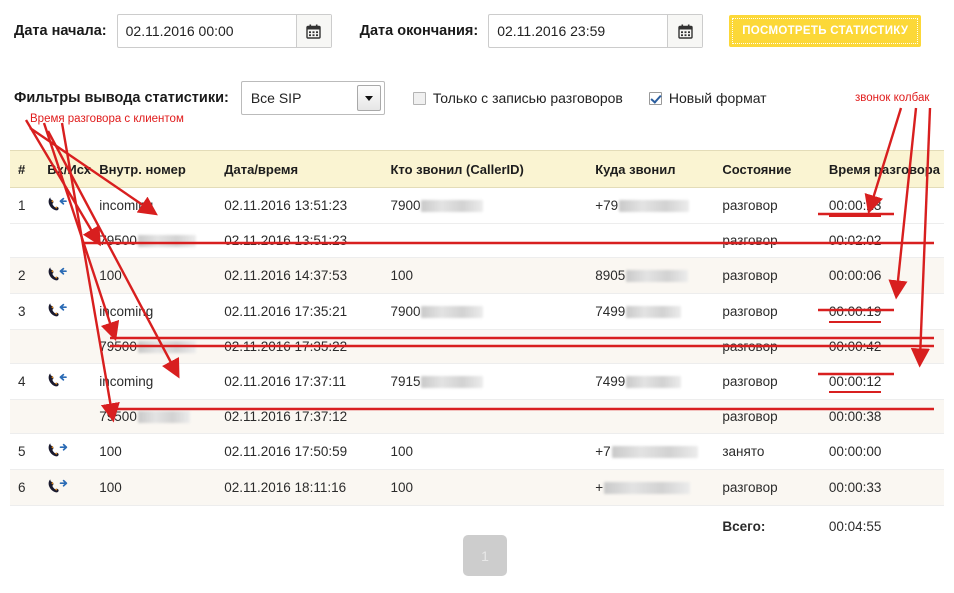  I want to click on cell-datetime: 02.11.2016 17:37:12, so click(303, 416).